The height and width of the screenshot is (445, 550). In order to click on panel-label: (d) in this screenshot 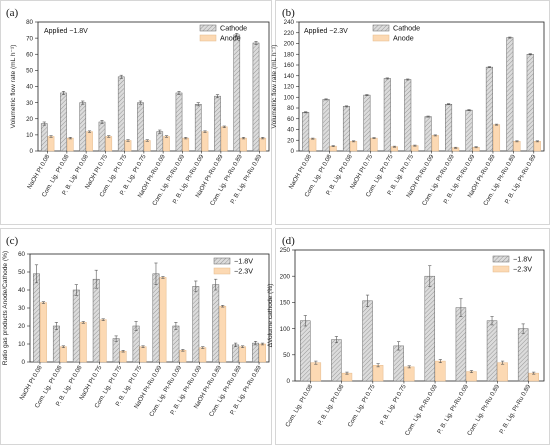, I will do `click(288, 241)`.